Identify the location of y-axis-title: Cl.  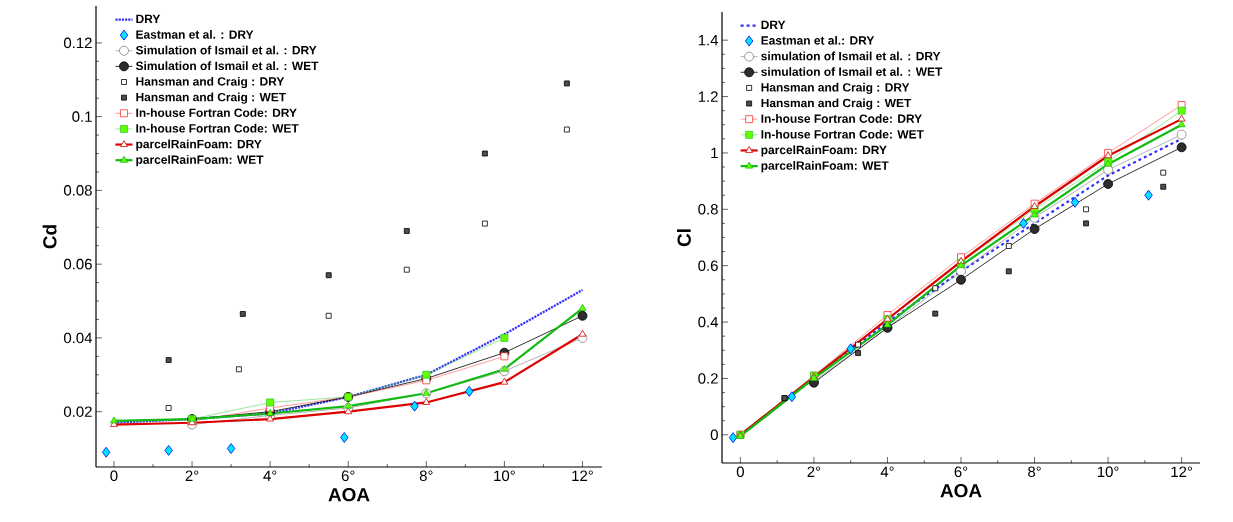
(683, 238).